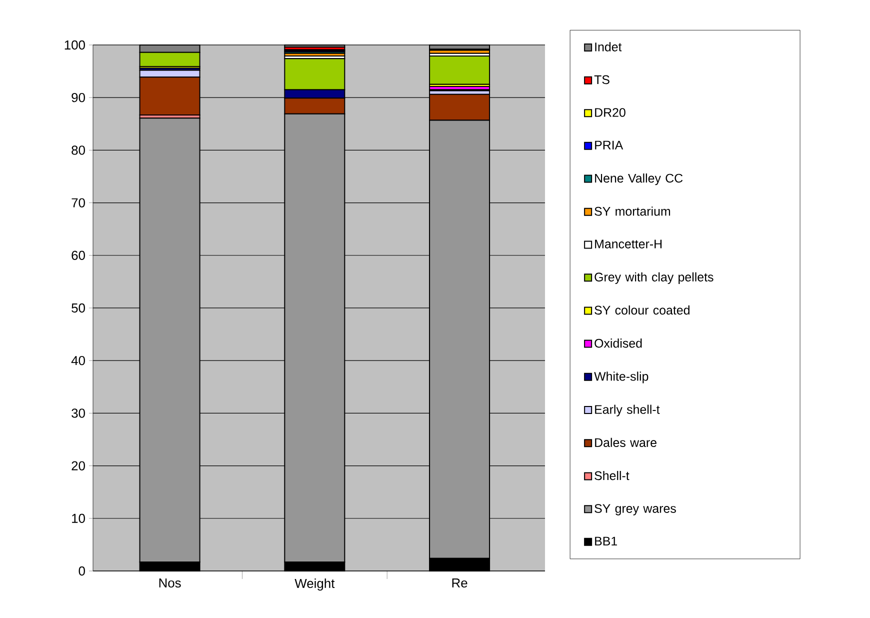  I want to click on y-tick-label: 100, so click(74, 45).